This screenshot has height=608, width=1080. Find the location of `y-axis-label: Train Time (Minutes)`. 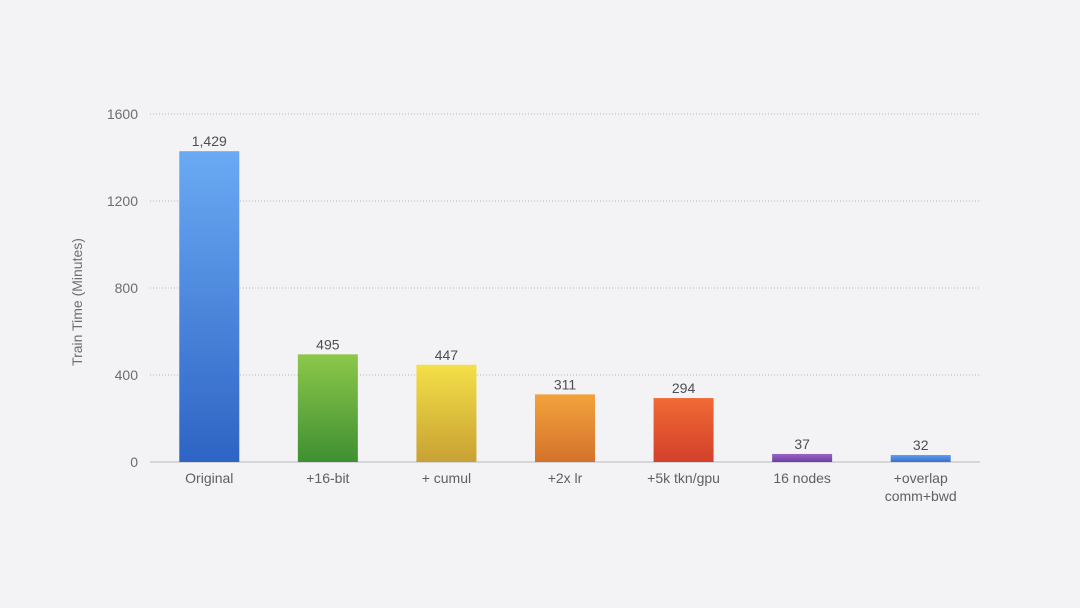

y-axis-label: Train Time (Minutes) is located at coordinates (77, 302).